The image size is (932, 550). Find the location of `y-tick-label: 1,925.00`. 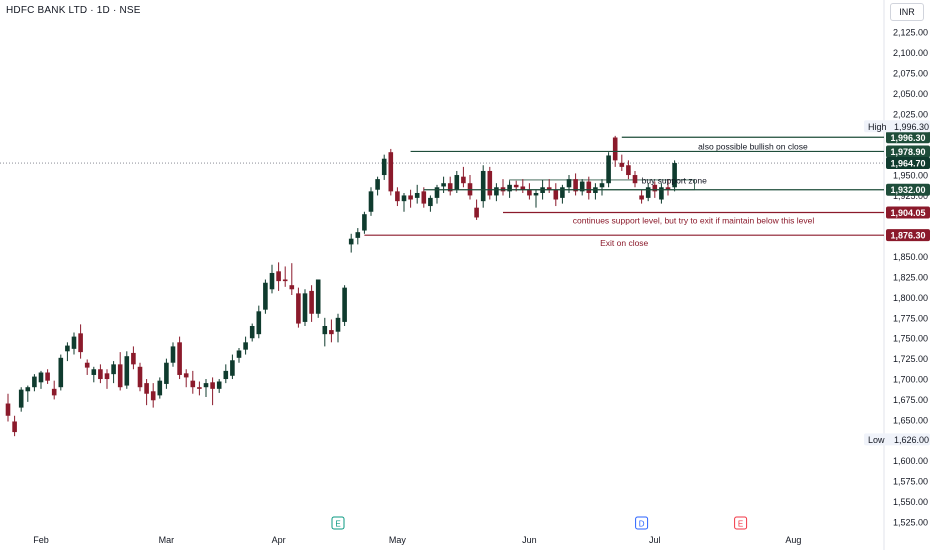

y-tick-label: 1,925.00 is located at coordinates (910, 196).